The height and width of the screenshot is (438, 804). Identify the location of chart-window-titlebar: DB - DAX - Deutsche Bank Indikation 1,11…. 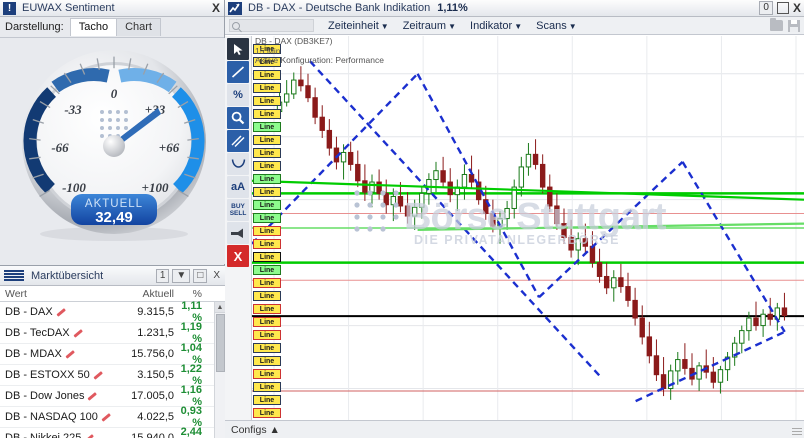
(514, 8).